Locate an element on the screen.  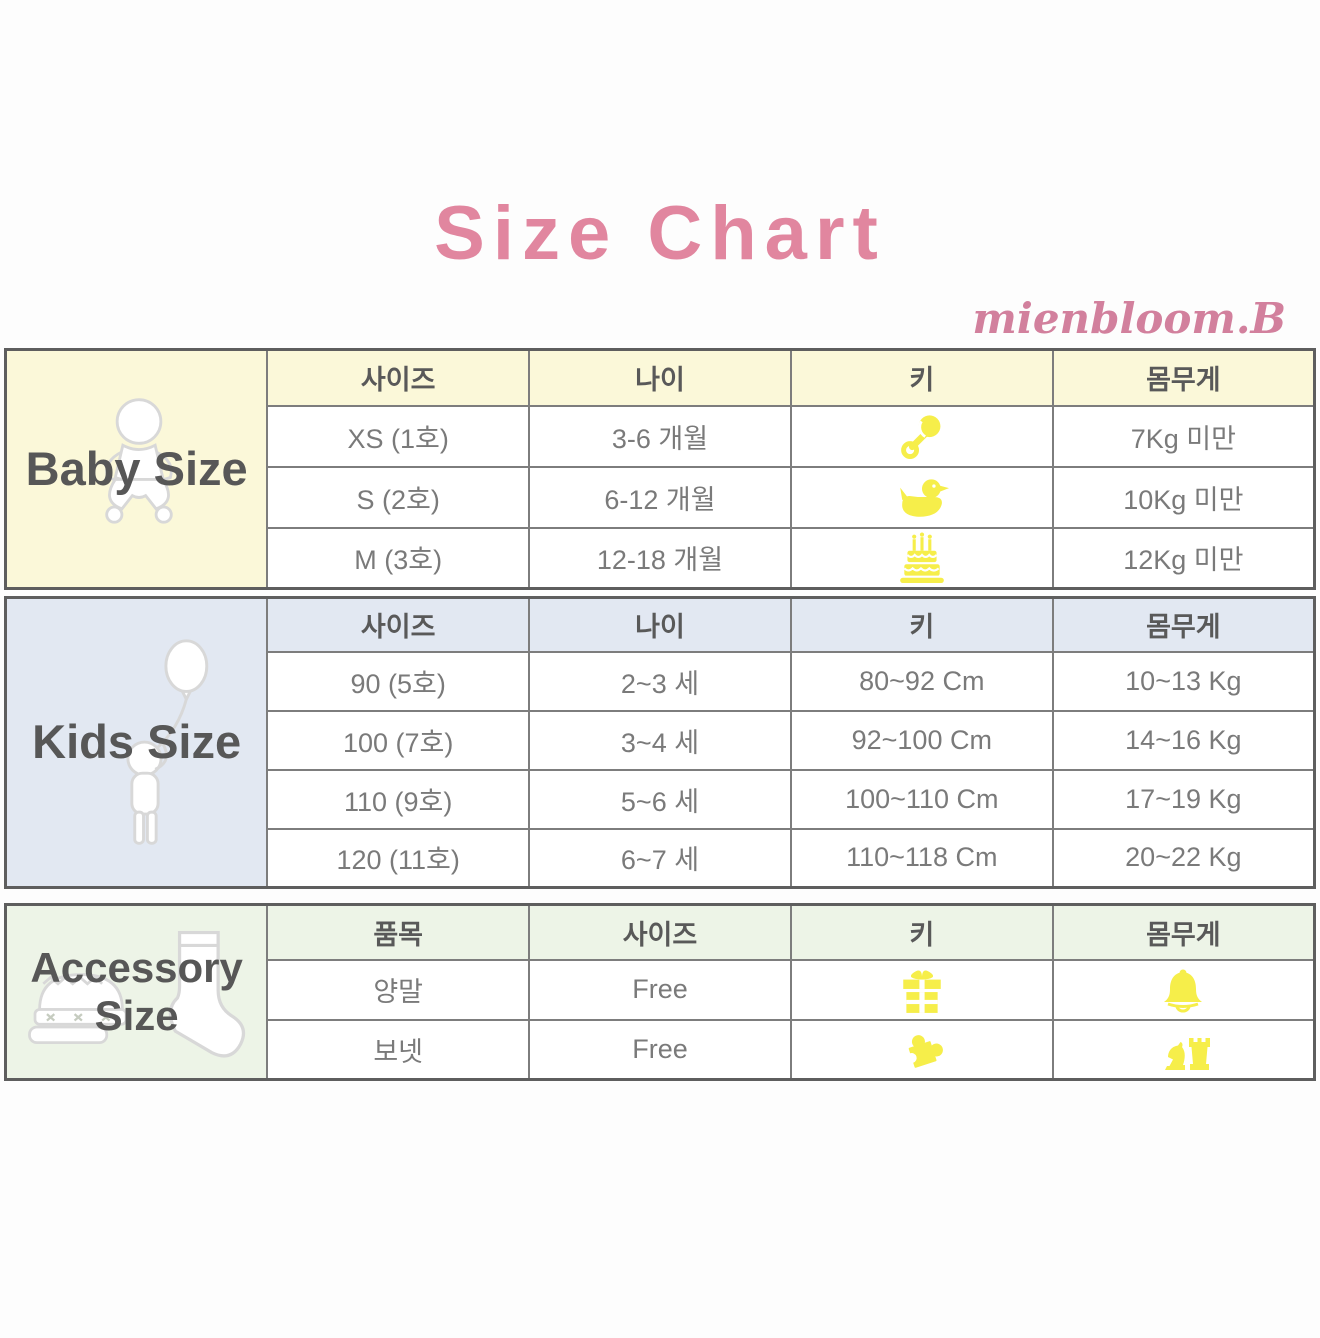
section-label-kids: Kids Size is located at coordinates (137, 742).